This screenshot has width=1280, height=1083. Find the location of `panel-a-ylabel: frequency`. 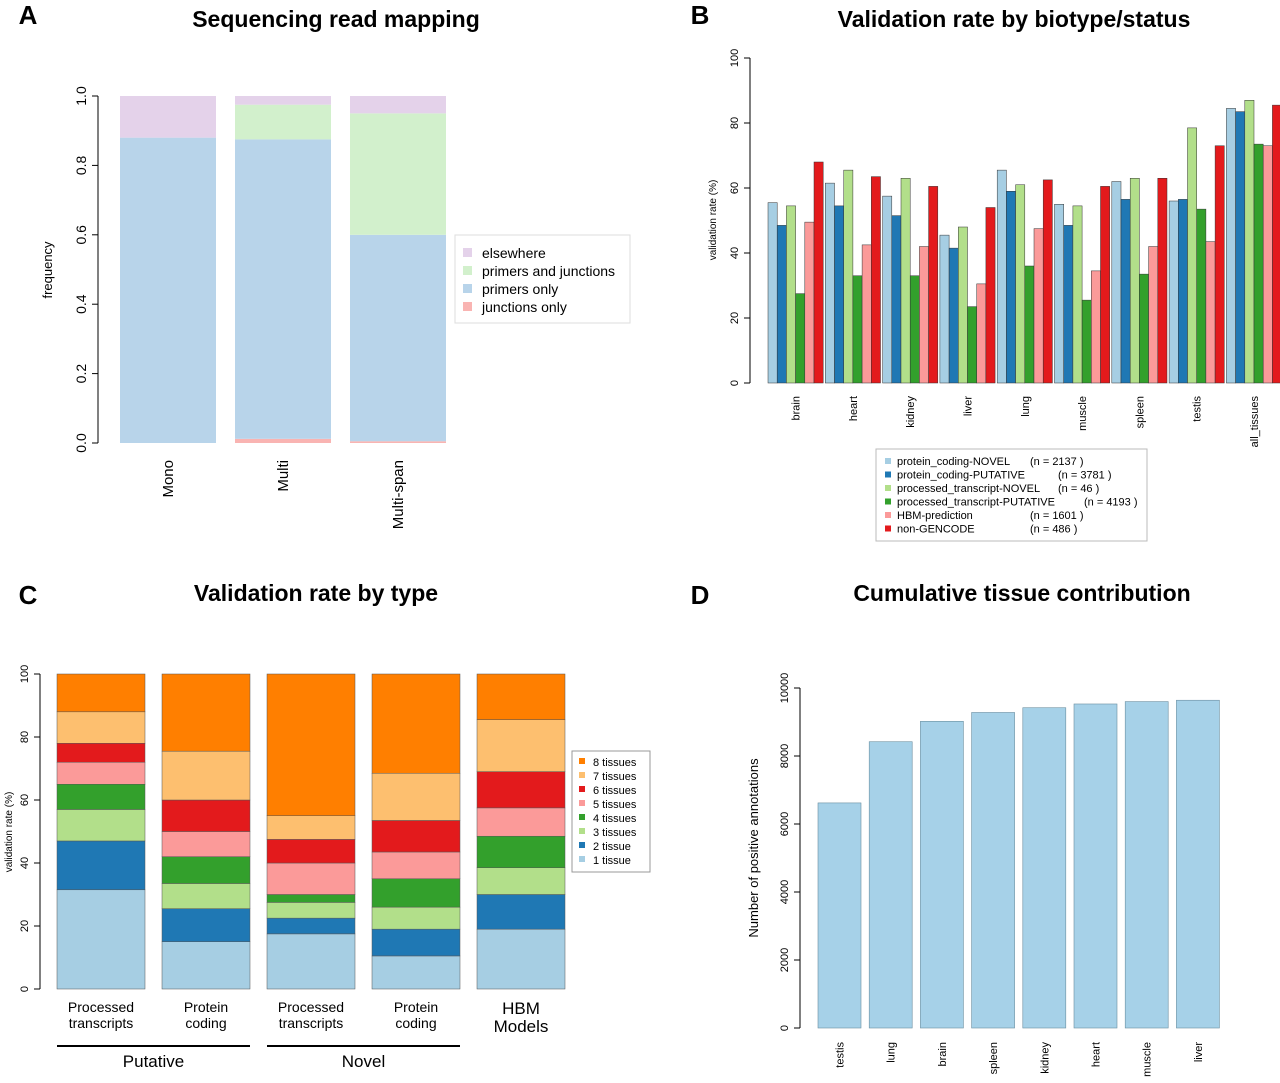

panel-a-ylabel: frequency is located at coordinates (47, 270).